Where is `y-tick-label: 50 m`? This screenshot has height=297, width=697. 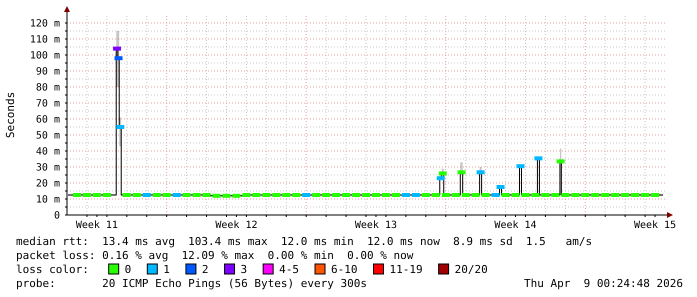 y-tick-label: 50 m is located at coordinates (48, 136).